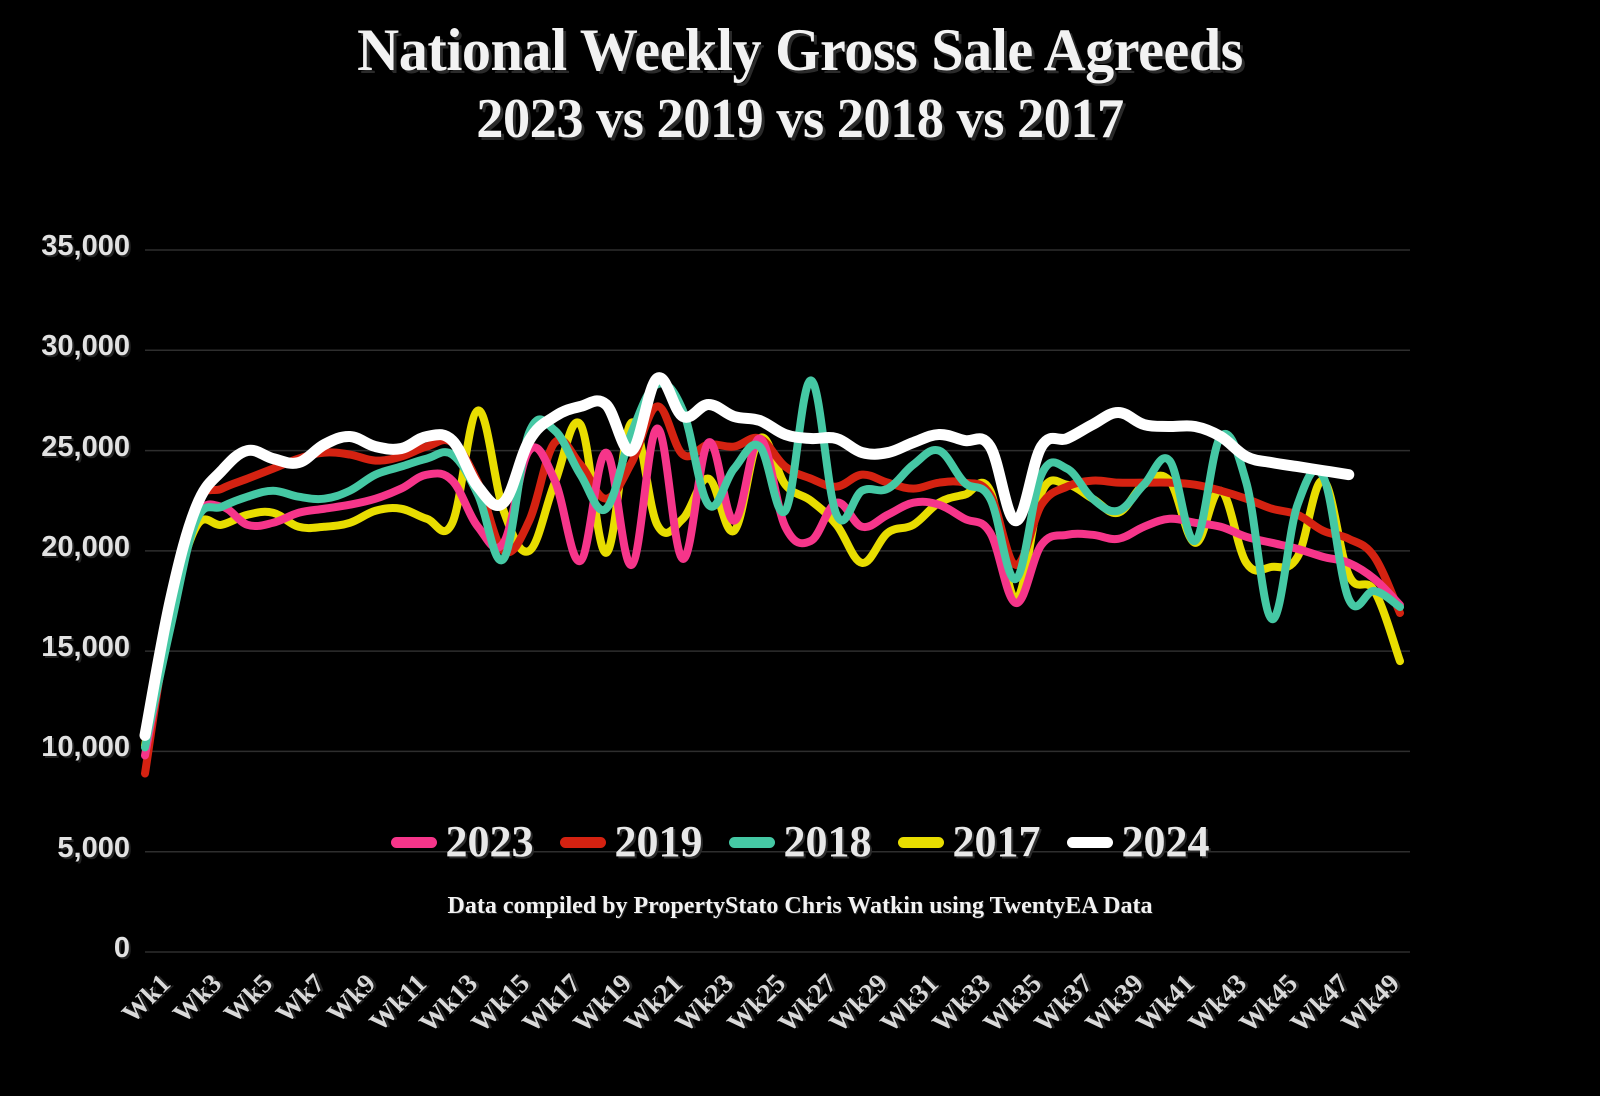  What do you see at coordinates (413, 842) in the screenshot?
I see `legend-swatch-2023` at bounding box center [413, 842].